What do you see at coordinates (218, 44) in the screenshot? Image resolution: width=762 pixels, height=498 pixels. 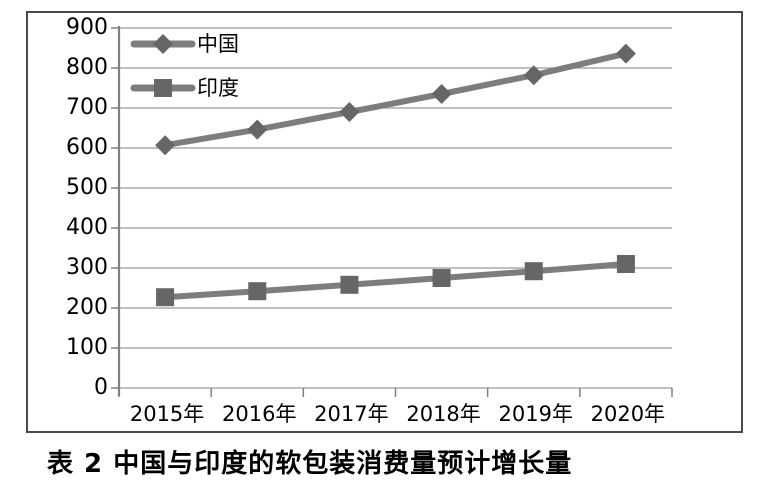 I see `legend-label-china: 中国` at bounding box center [218, 44].